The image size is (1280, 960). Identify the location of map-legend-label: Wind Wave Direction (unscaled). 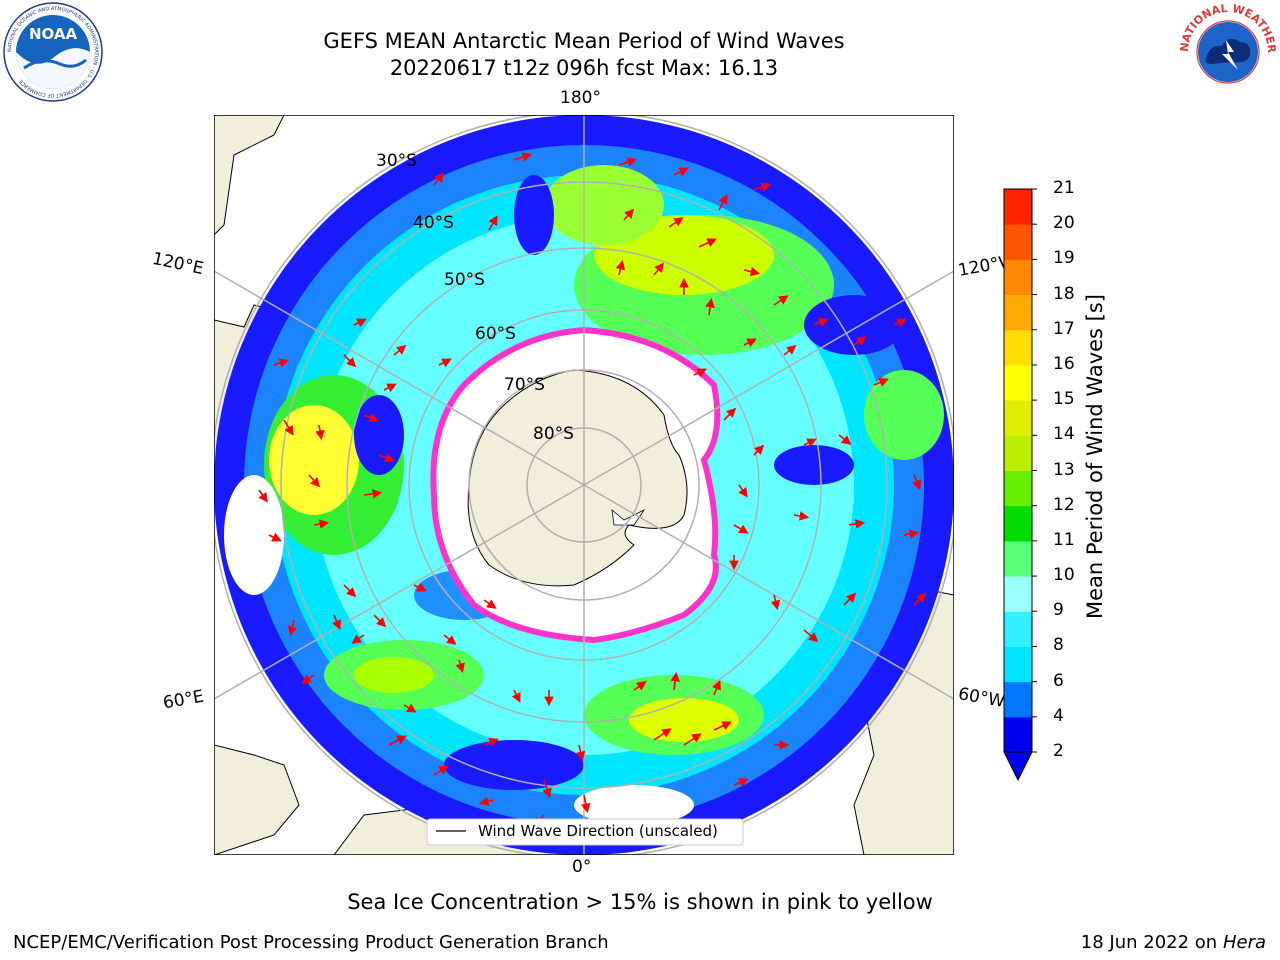
(598, 831).